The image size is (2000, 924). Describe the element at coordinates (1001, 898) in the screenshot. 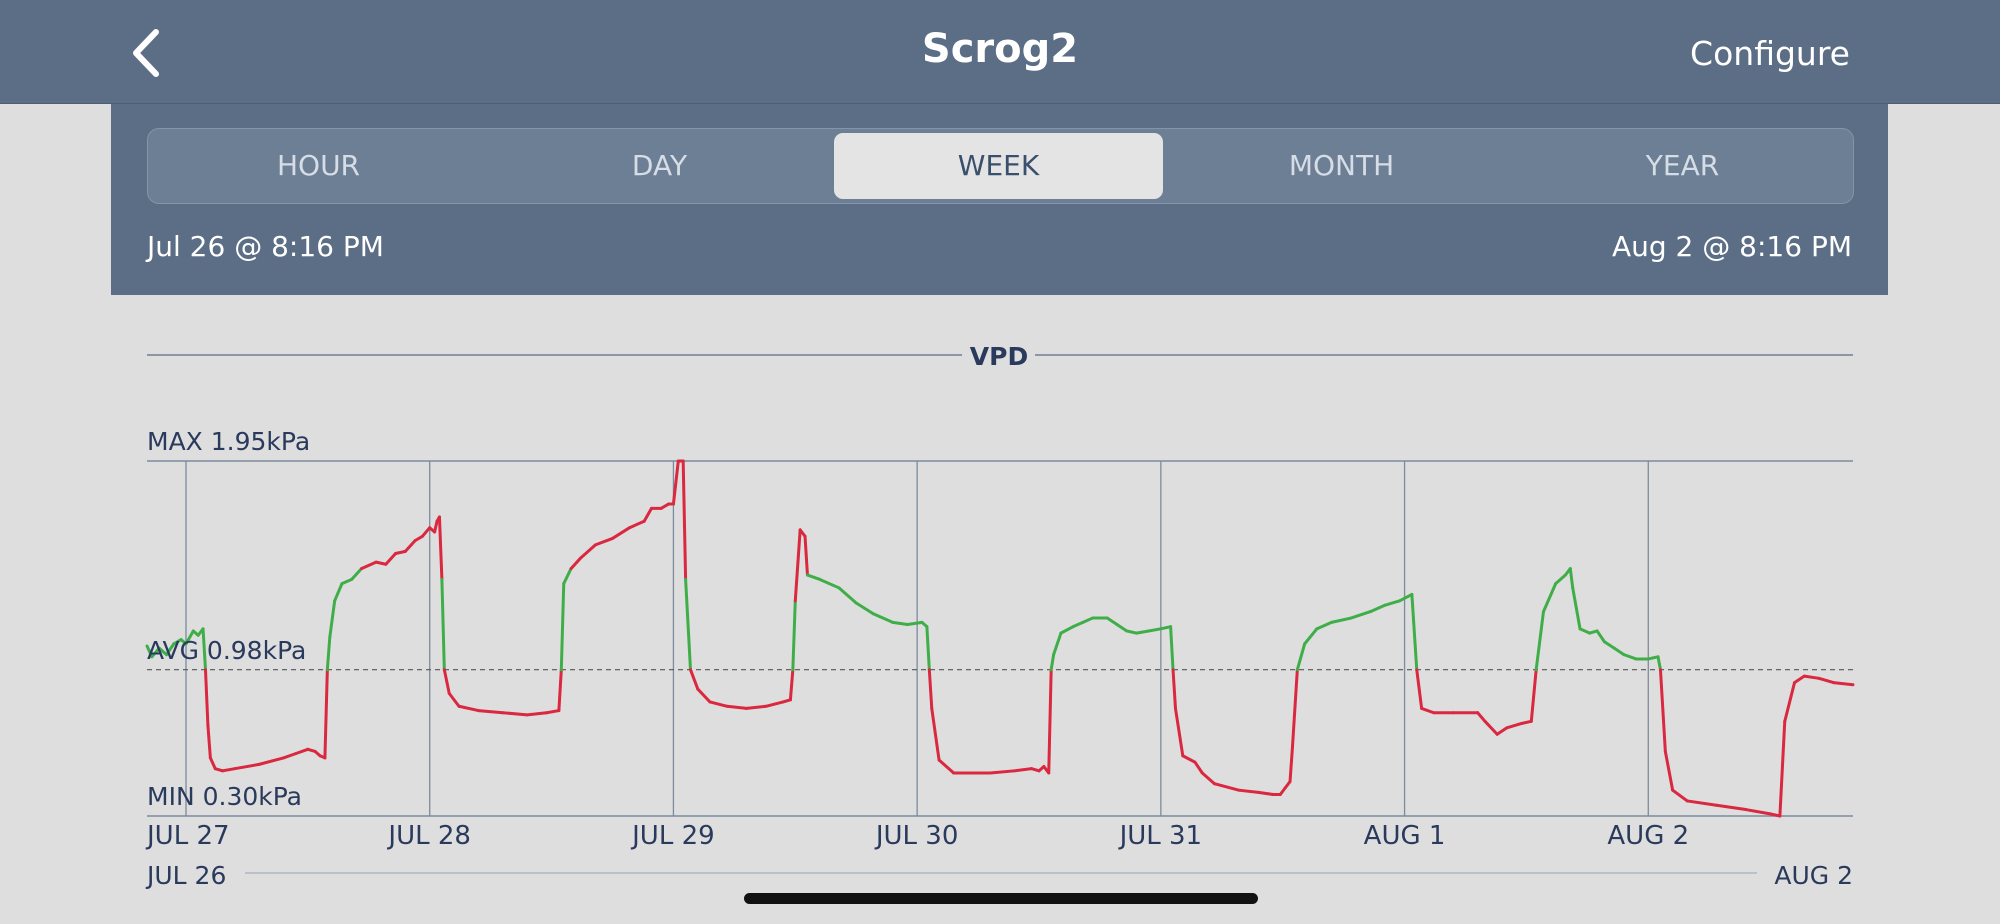

I see `home-indicator` at that location.